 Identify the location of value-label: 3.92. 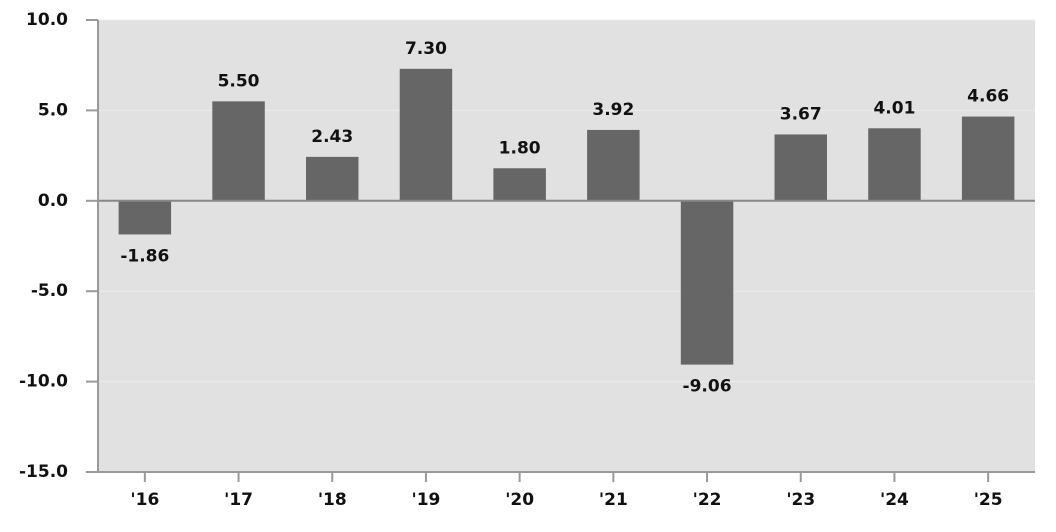
(613, 110).